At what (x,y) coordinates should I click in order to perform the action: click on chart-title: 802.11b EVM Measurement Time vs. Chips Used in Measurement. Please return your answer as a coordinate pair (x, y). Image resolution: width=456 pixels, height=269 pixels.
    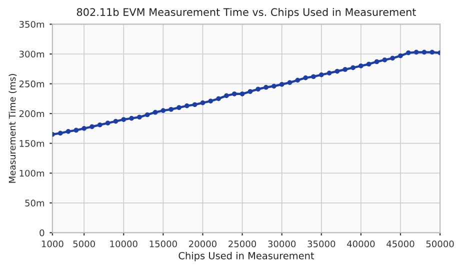
    Looking at the image, I should click on (246, 13).